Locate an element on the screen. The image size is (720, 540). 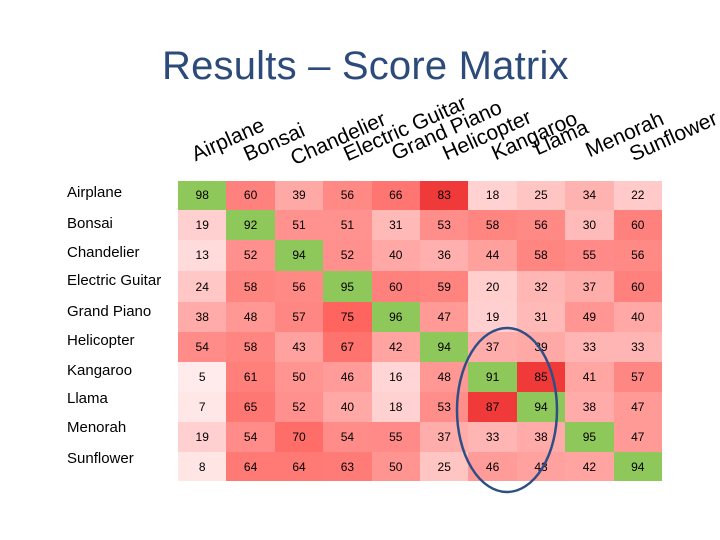
matrix-cell: 22 is located at coordinates (637, 195).